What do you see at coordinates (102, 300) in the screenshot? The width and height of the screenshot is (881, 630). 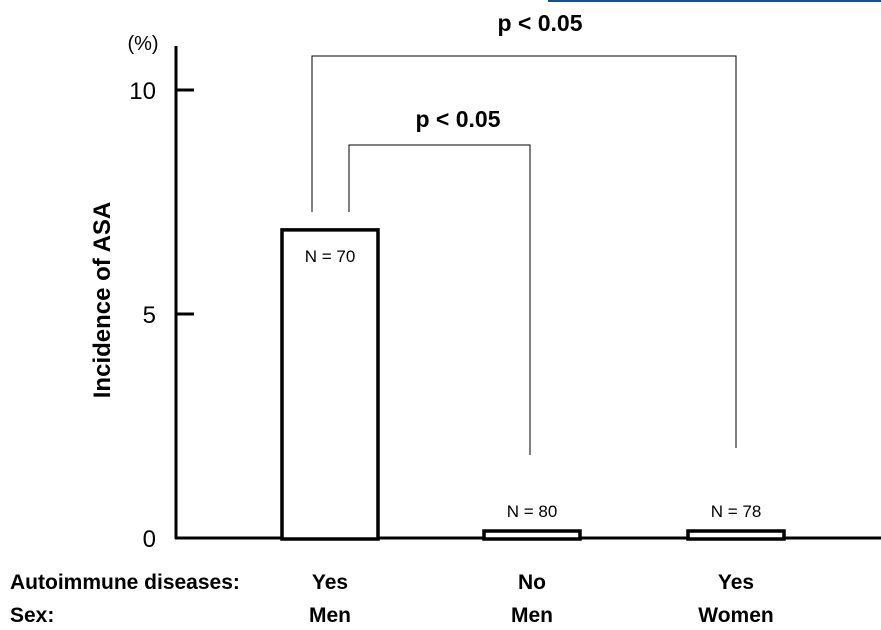 I see `y-axis-label: Incidence of ASA` at bounding box center [102, 300].